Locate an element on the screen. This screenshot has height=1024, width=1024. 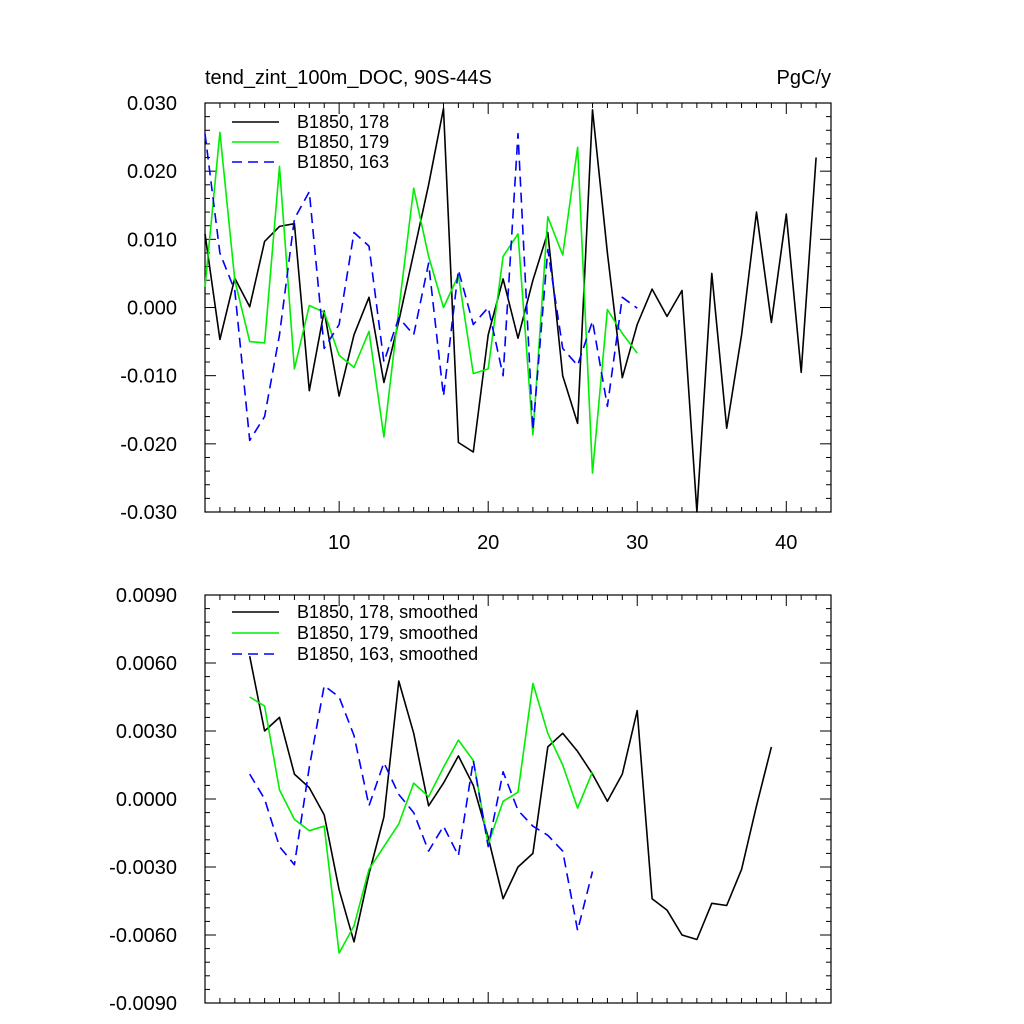
bottom-y-tick-label: -0.0090 is located at coordinates (143, 1004).